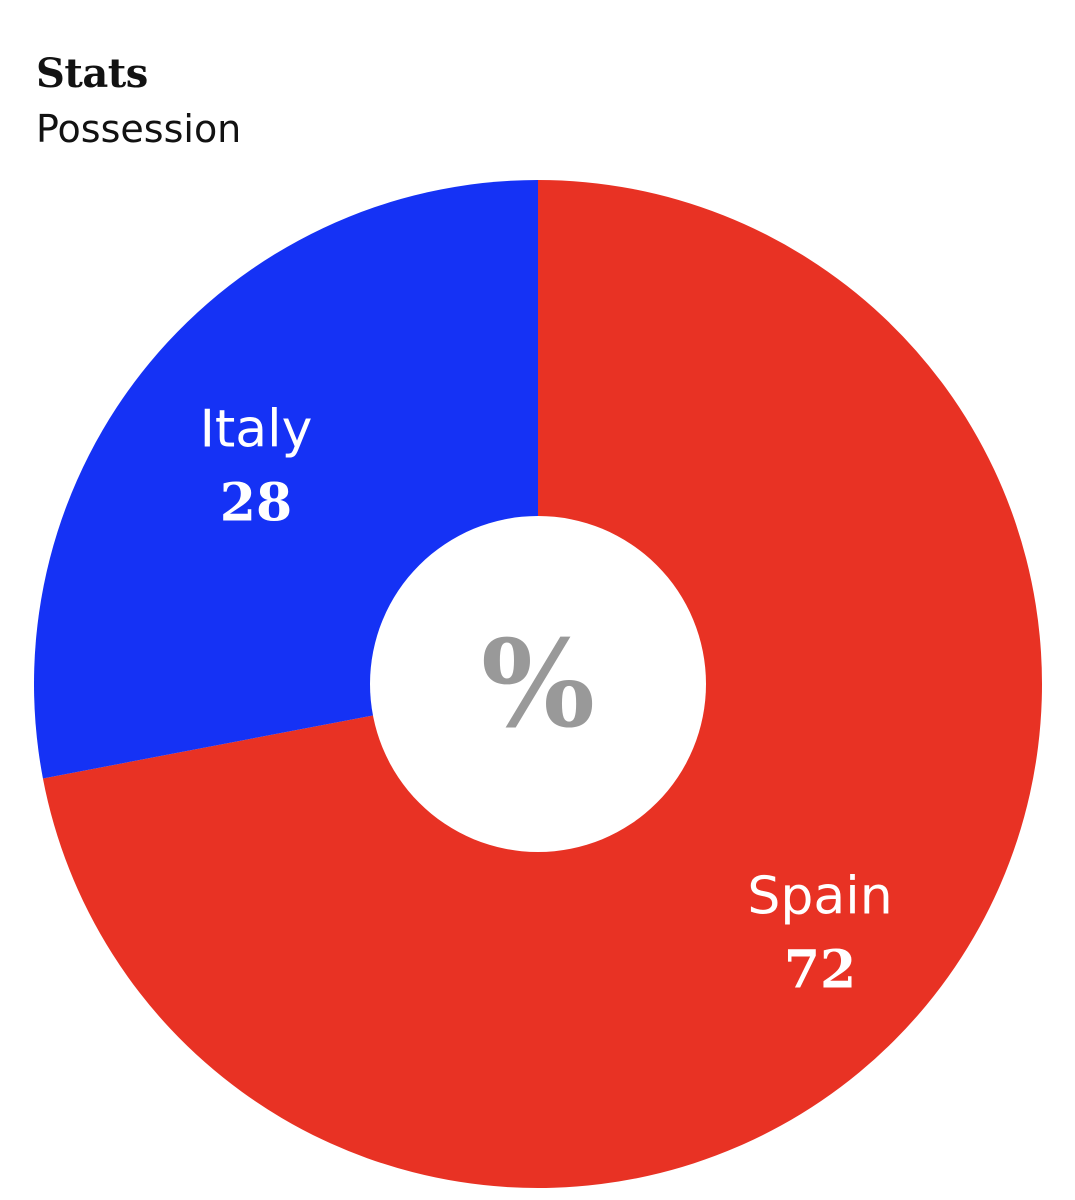 The height and width of the screenshot is (1200, 1075). Describe the element at coordinates (138, 102) in the screenshot. I see `chart-header: Stats Possession` at that location.